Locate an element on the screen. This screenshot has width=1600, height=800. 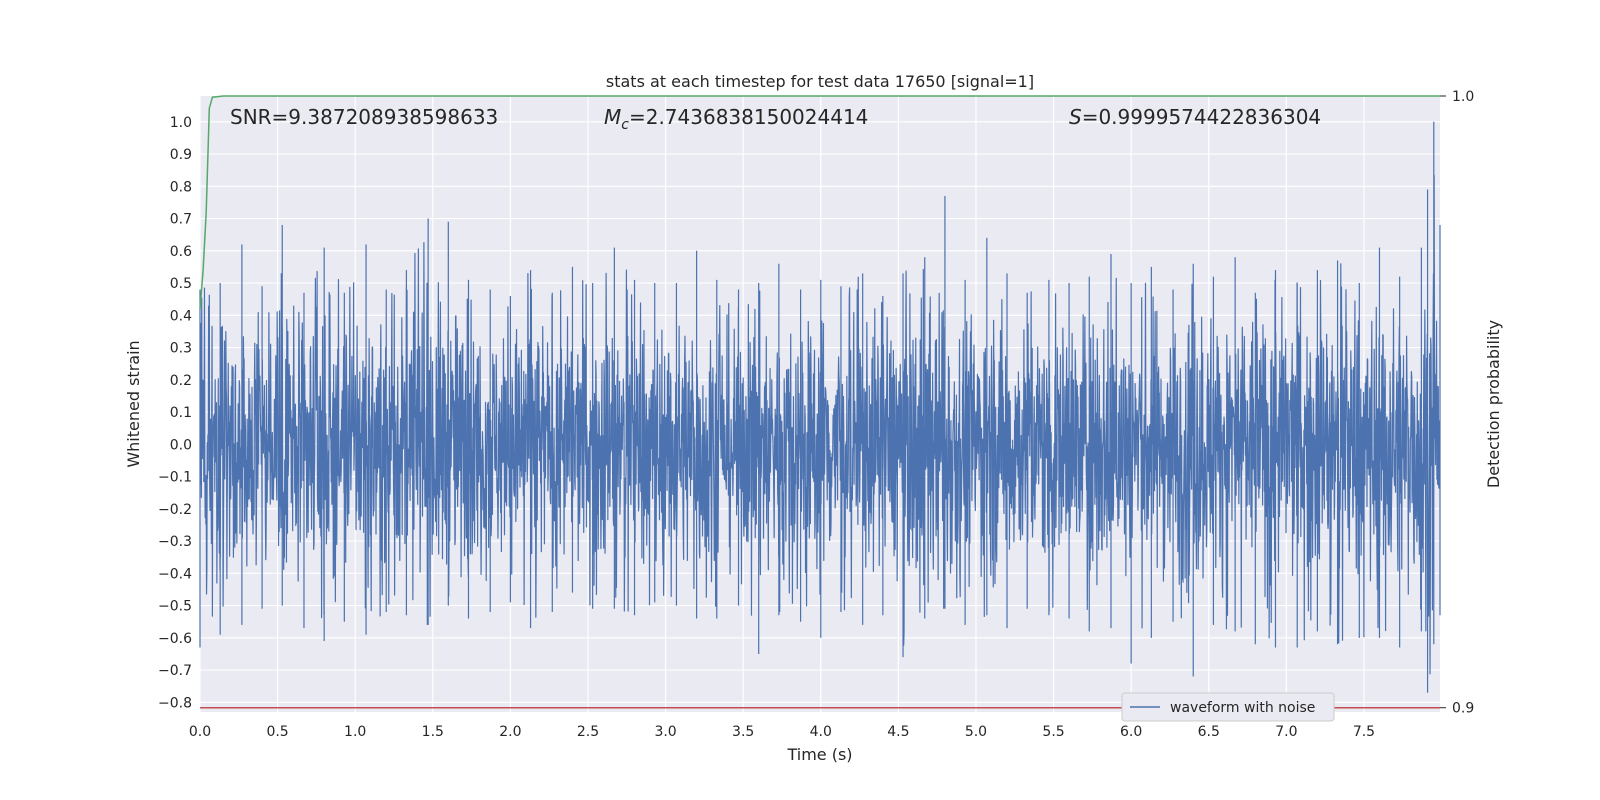
y2-tick-label: 0.9 is located at coordinates (1463, 709).